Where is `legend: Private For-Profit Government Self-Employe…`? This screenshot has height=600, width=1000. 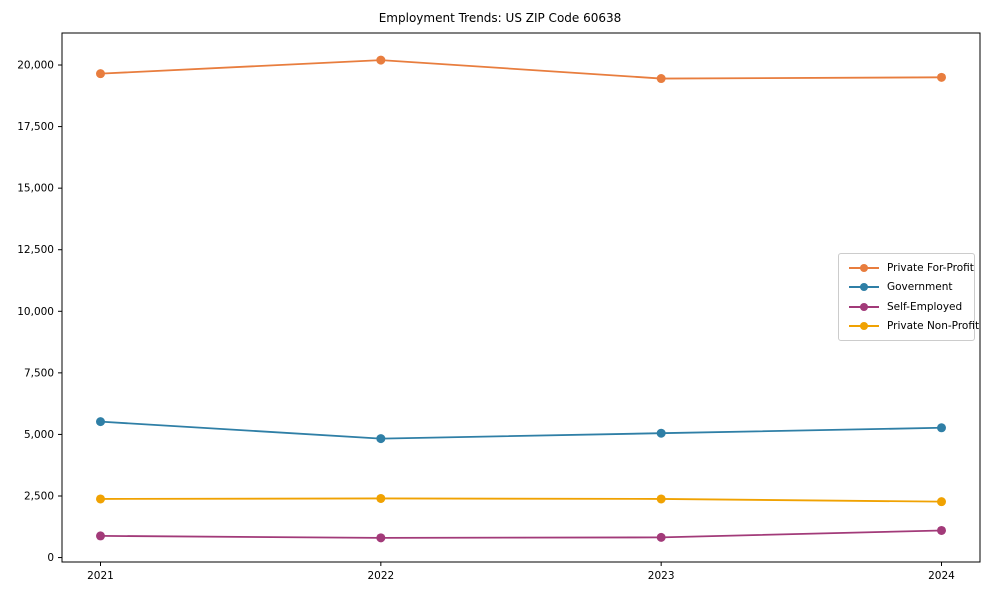
legend: Private For-Profit Government Self-Employe… is located at coordinates (908, 297).